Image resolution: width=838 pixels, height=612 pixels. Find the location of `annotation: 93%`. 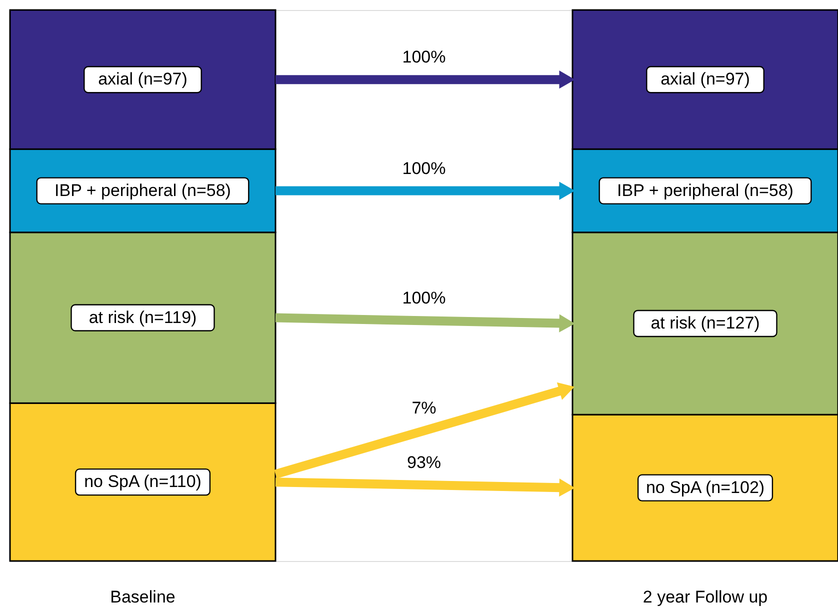

annotation: 93% is located at coordinates (424, 462).